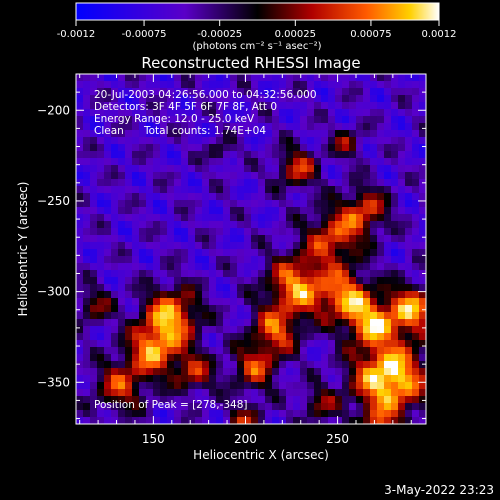 The image size is (500, 500). I want to click on y-tick-label: −350, so click(53, 382).